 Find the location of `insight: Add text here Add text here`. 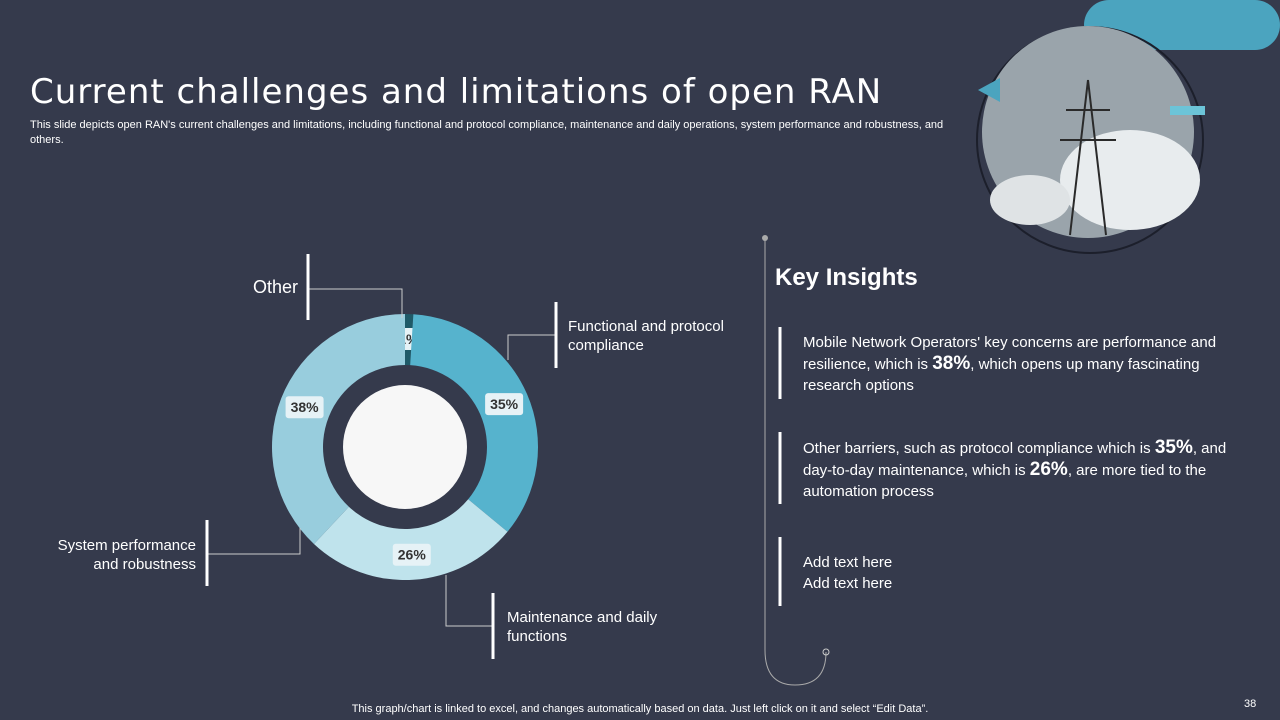

insight: Add text here Add text here is located at coordinates (1028, 573).